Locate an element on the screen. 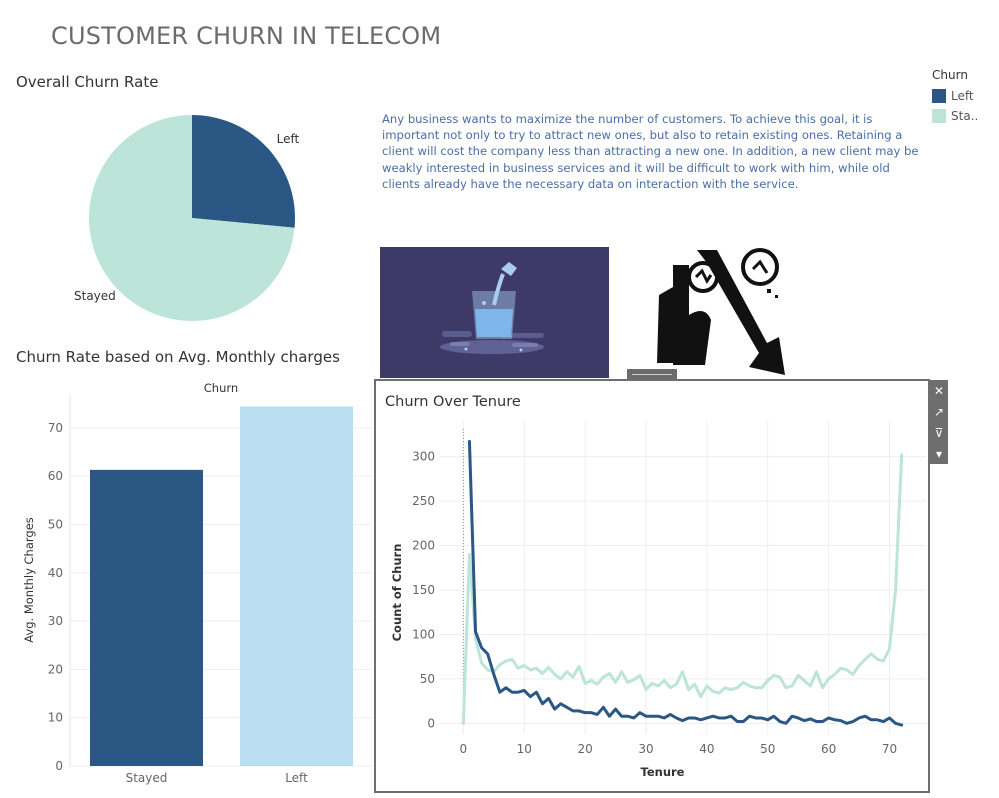 The image size is (999, 798). line-x-tick-label: 40 is located at coordinates (706, 749).